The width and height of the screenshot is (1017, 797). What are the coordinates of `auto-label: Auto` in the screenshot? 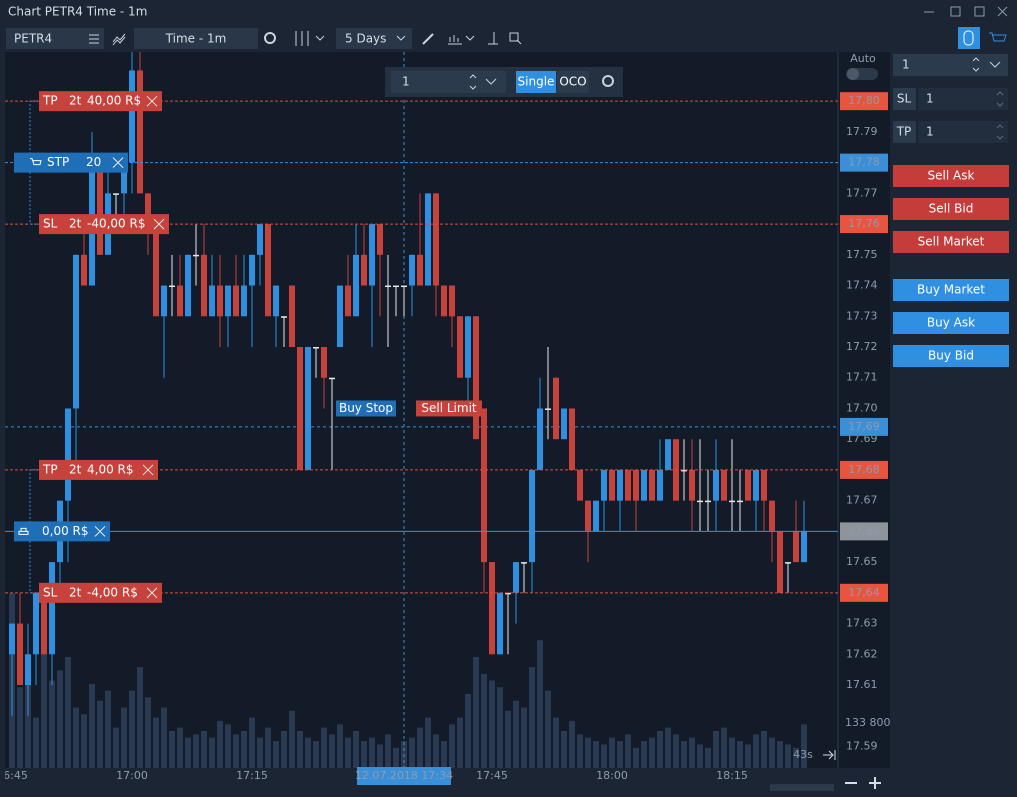 It's located at (863, 58).